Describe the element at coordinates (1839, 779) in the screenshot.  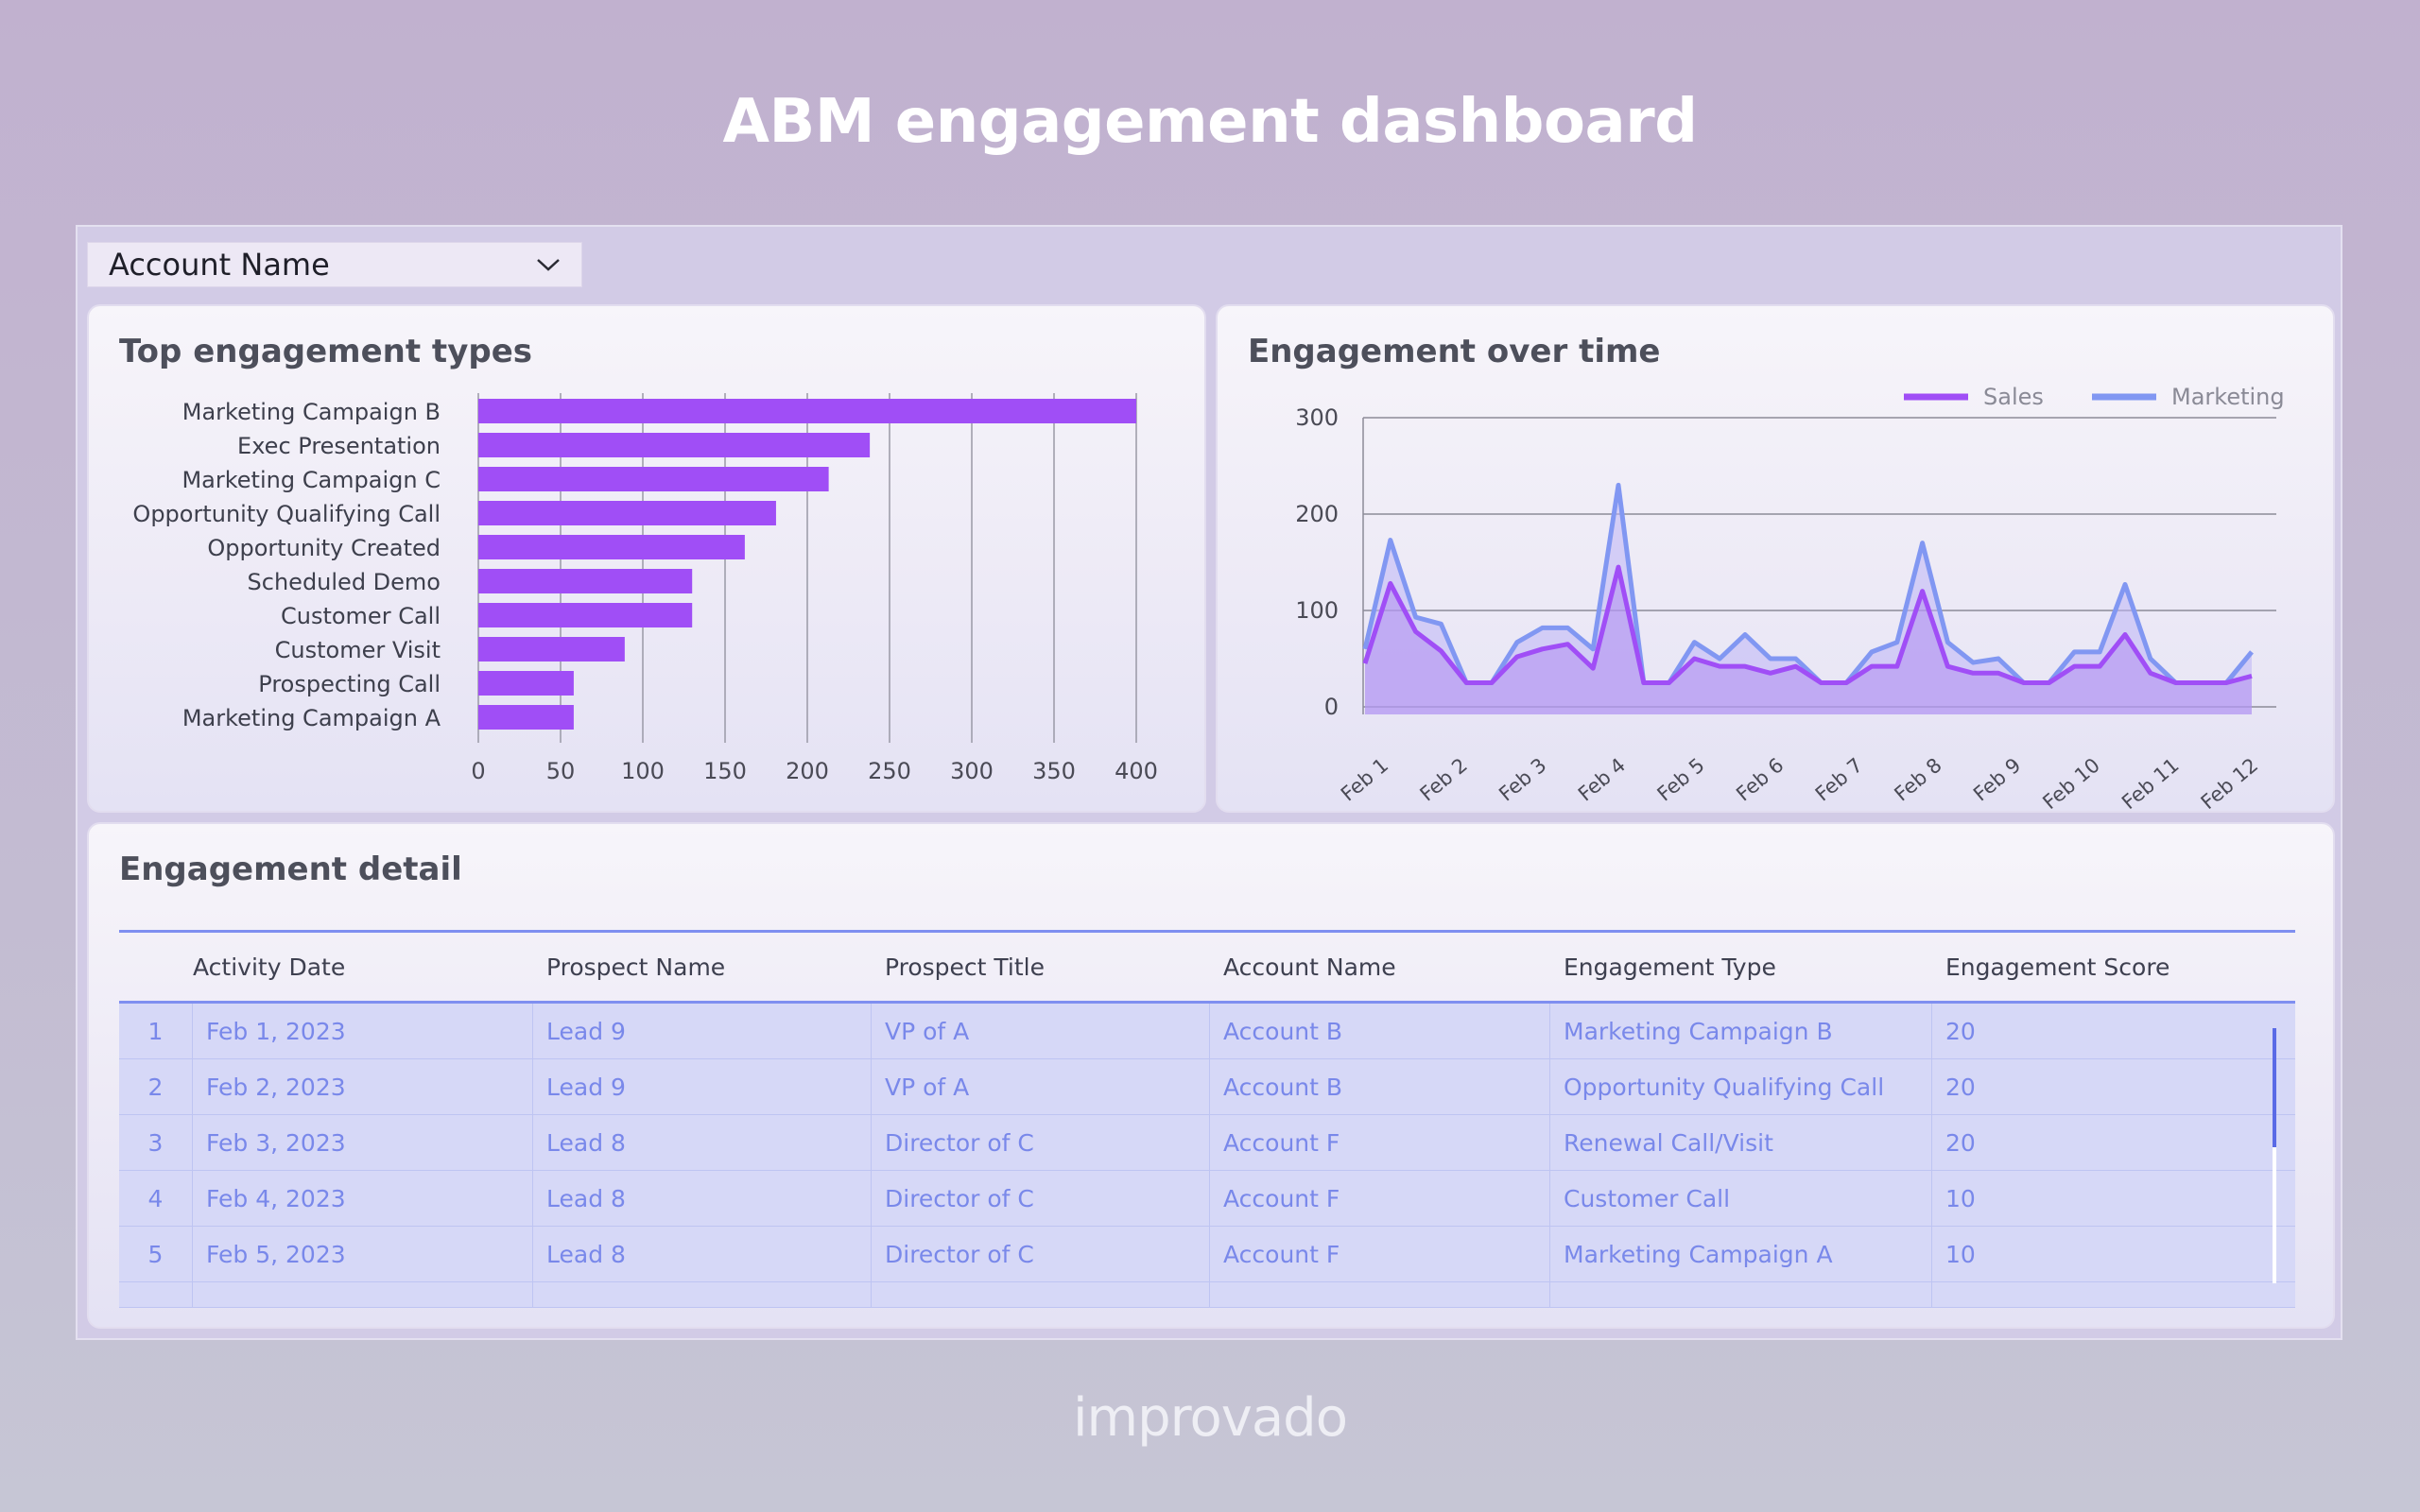
I see `line-x-tick-label: Feb 7` at that location.